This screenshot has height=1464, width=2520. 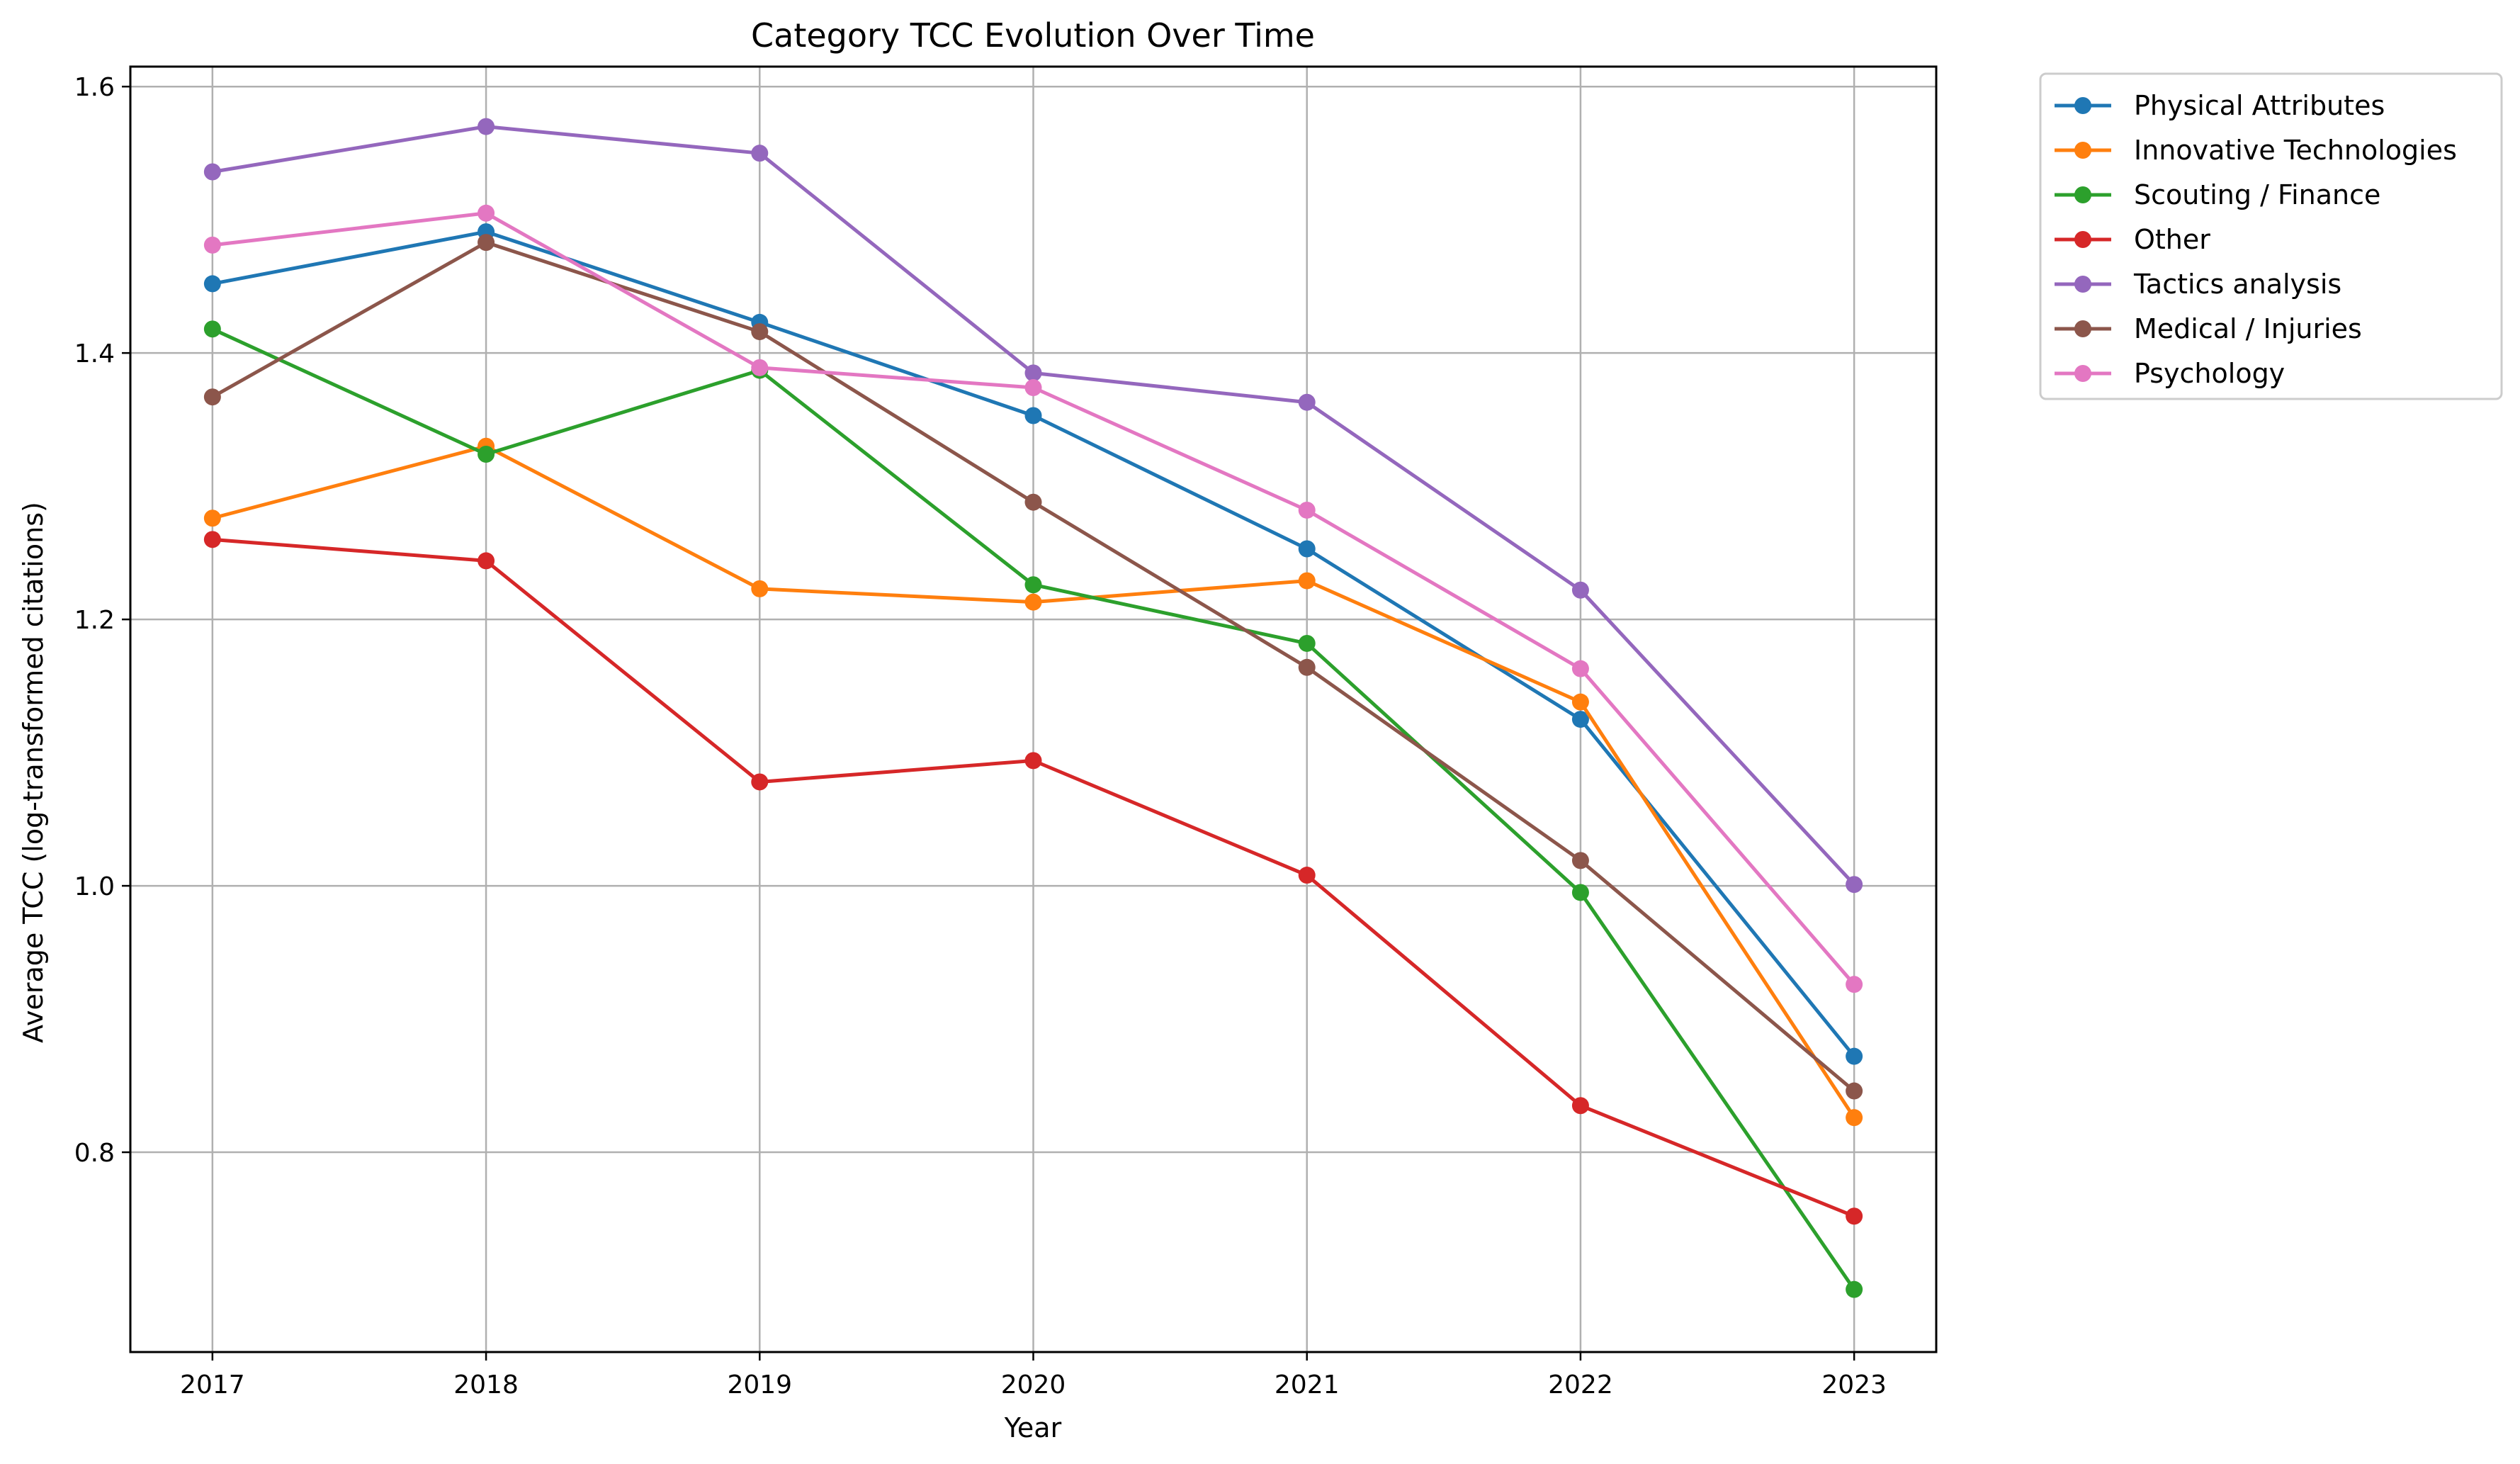 I want to click on legend-item: Psychology, so click(x=2170, y=374).